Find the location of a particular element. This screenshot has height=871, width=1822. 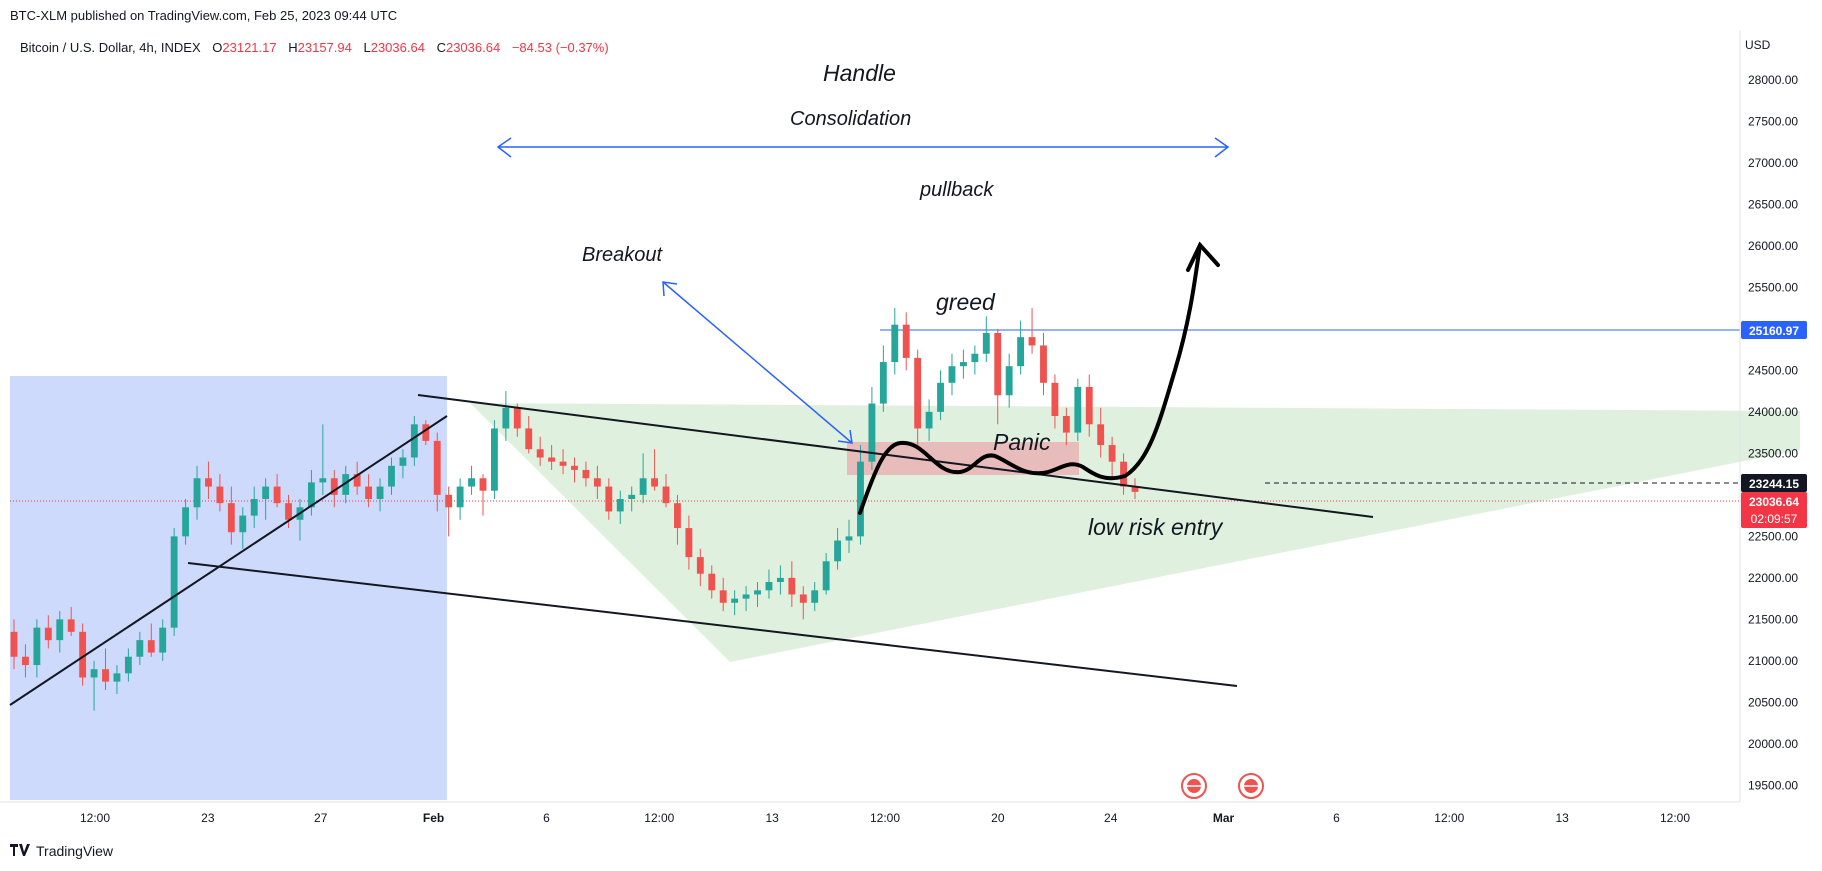

breakout-arrow is located at coordinates (757, 362).